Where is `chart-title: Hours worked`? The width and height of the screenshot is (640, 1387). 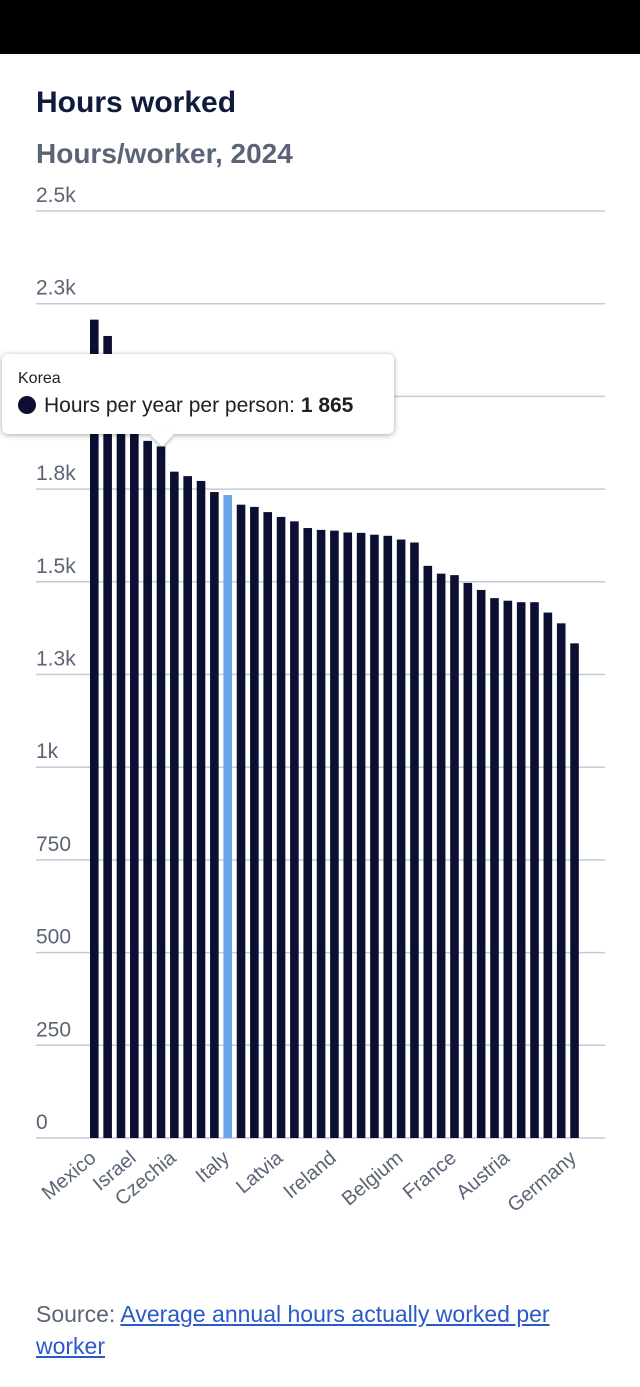 chart-title: Hours worked is located at coordinates (136, 102).